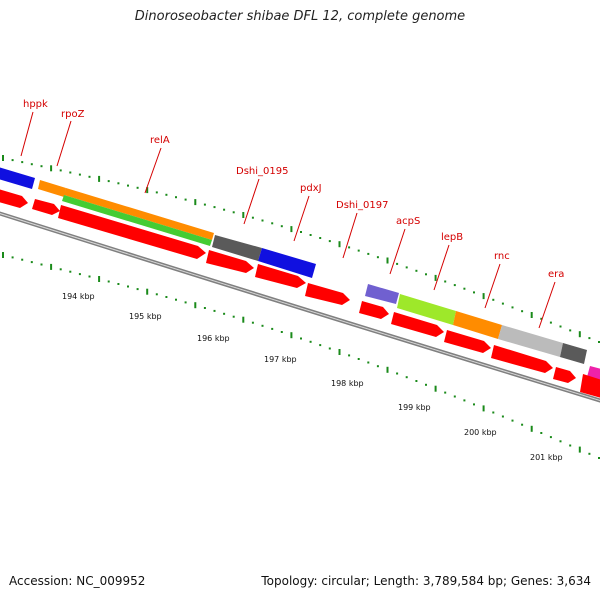 This screenshot has height=600, width=600. Describe the element at coordinates (137, 220) in the screenshot. I see `feature-bar-green-relA` at that location.